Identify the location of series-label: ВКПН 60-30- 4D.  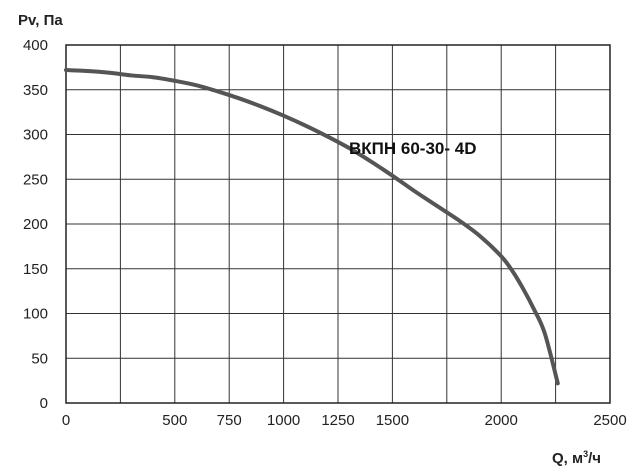
(412, 148).